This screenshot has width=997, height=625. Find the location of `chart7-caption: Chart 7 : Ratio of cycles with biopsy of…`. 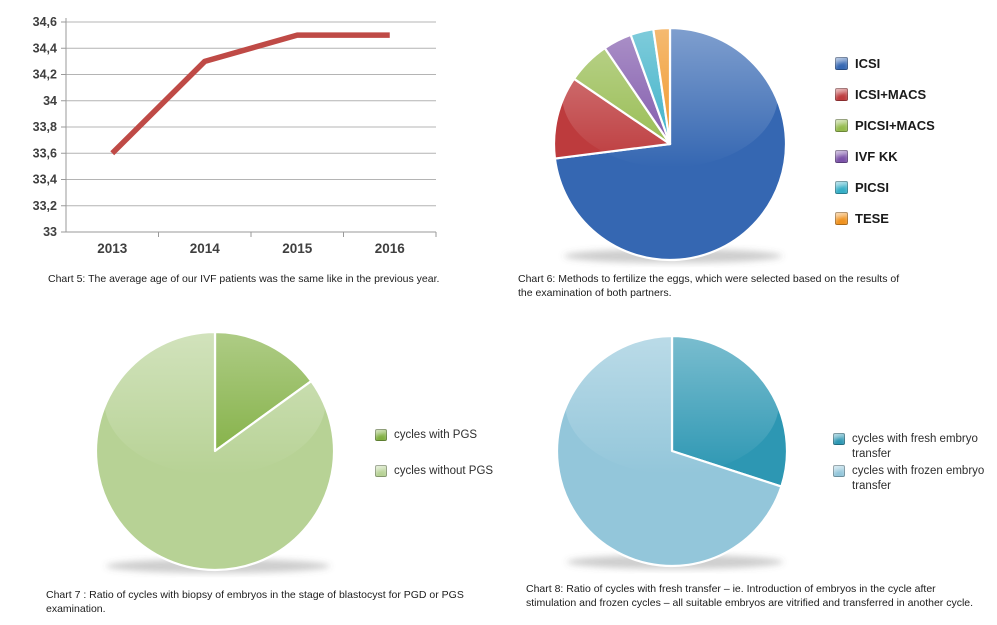

chart7-caption: Chart 7 : Ratio of cycles with biopsy of… is located at coordinates (255, 602).